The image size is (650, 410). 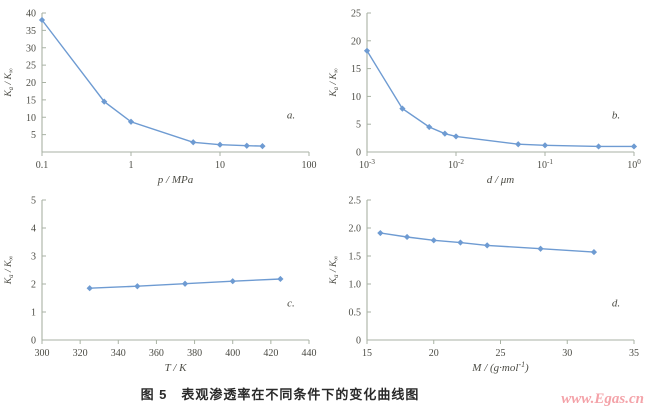 What do you see at coordinates (456, 164) in the screenshot?
I see `svg-text: 10⁻²` at bounding box center [456, 164].